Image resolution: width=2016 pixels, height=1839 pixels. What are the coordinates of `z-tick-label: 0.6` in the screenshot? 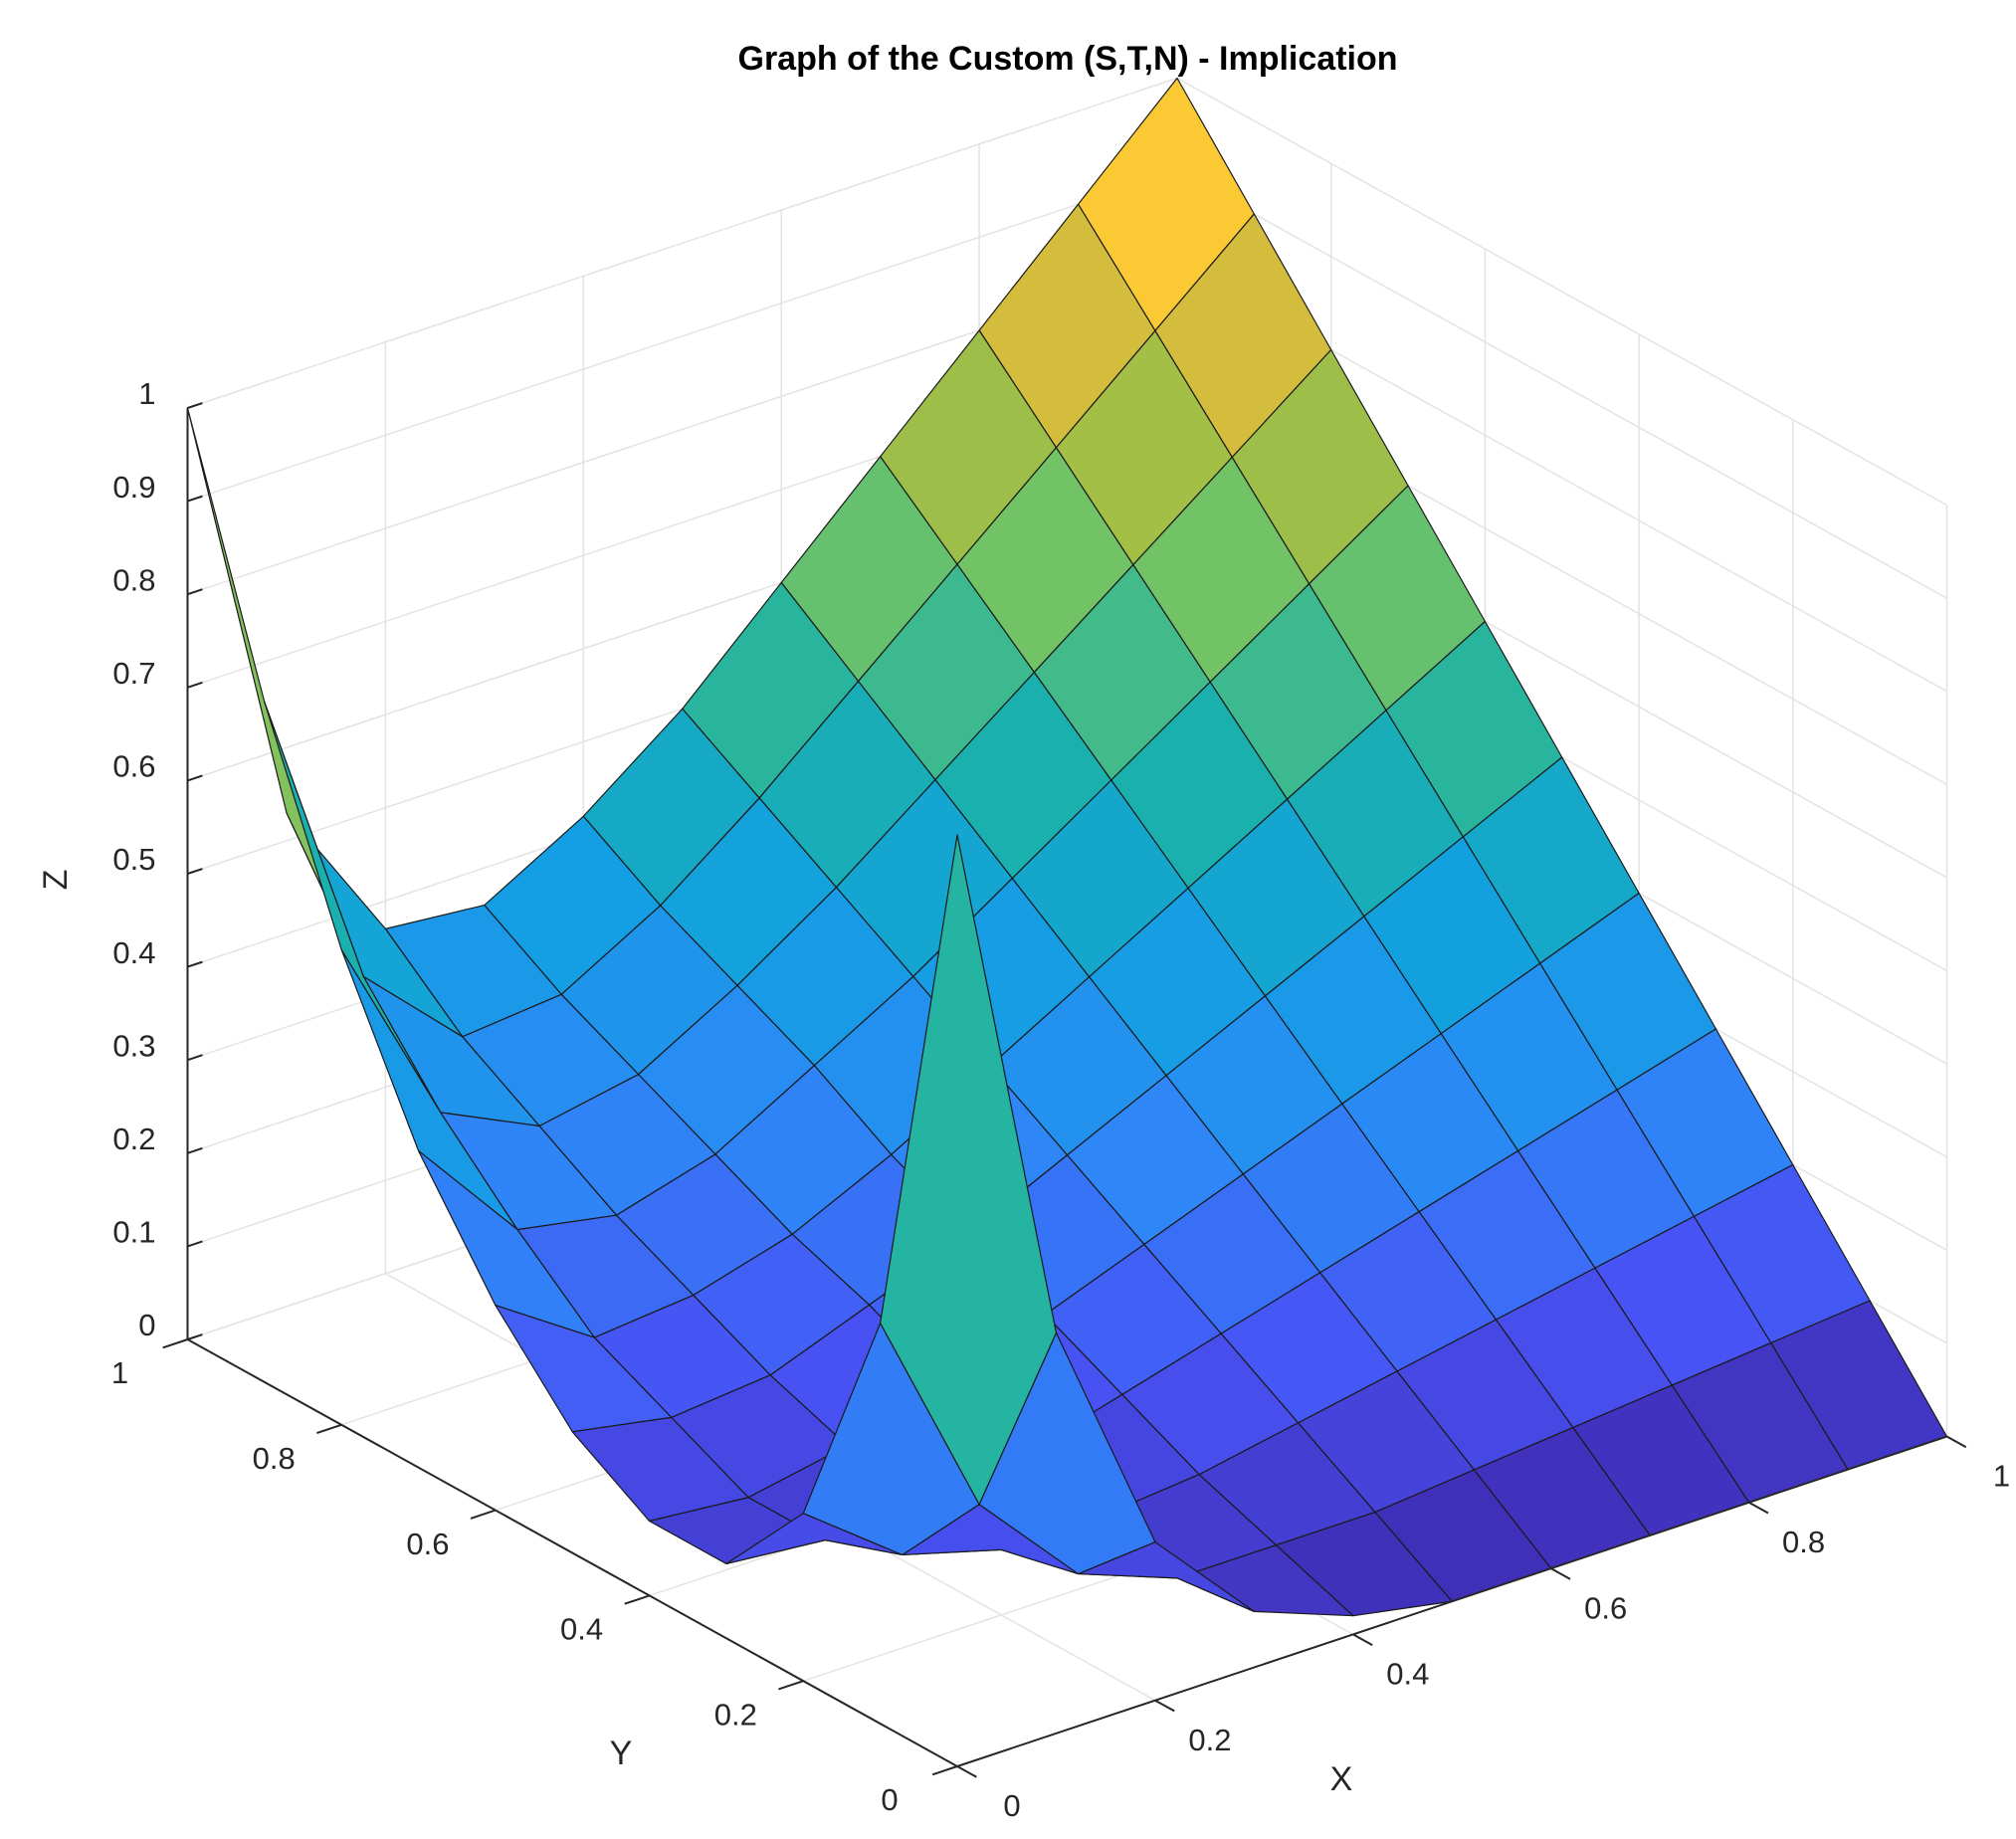 It's located at (133, 766).